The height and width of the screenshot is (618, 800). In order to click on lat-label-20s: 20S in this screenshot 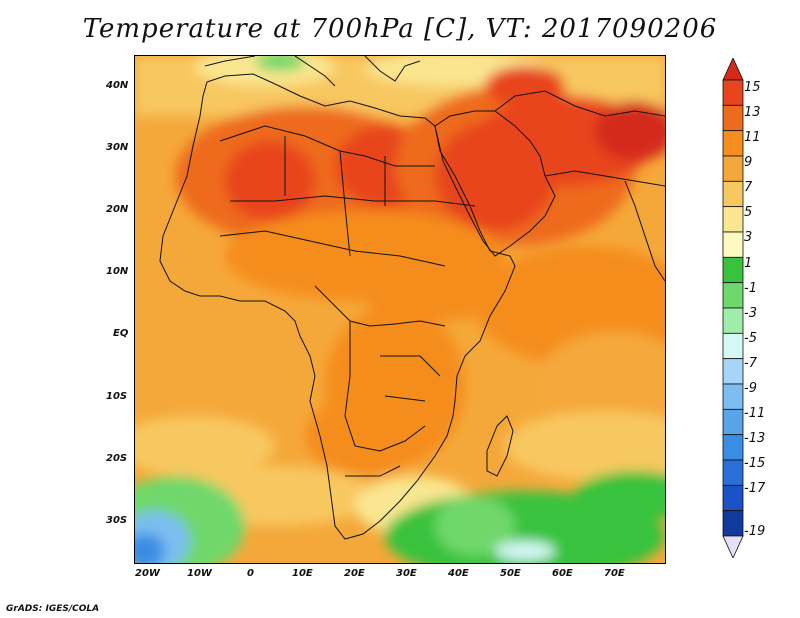, I will do `click(117, 458)`.